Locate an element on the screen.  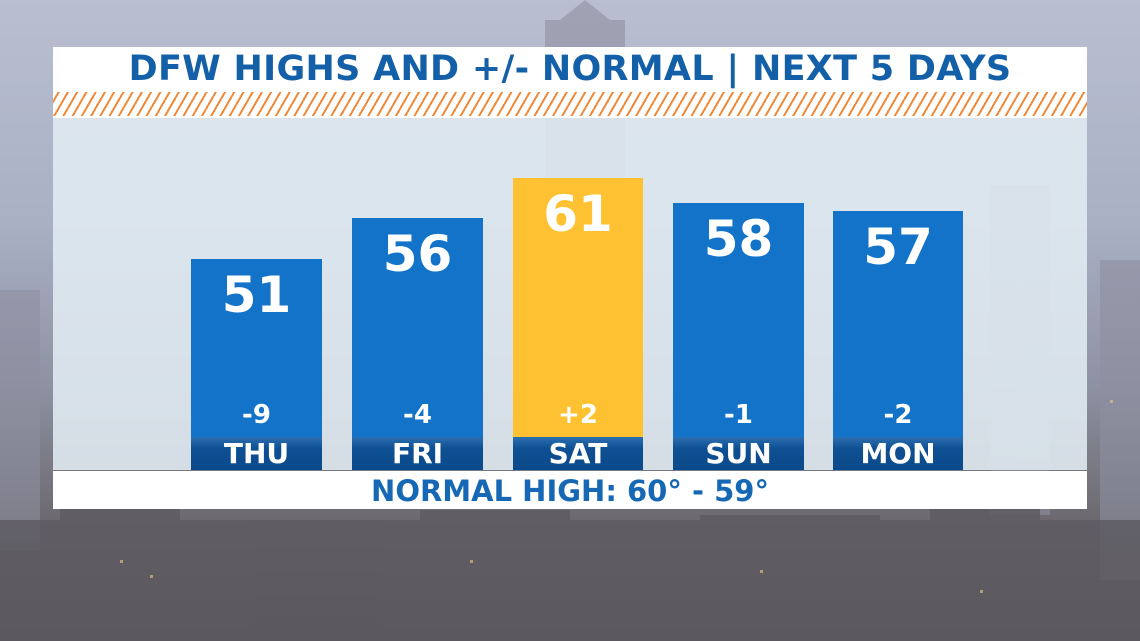
high-temp-value: 51 is located at coordinates (256, 295).